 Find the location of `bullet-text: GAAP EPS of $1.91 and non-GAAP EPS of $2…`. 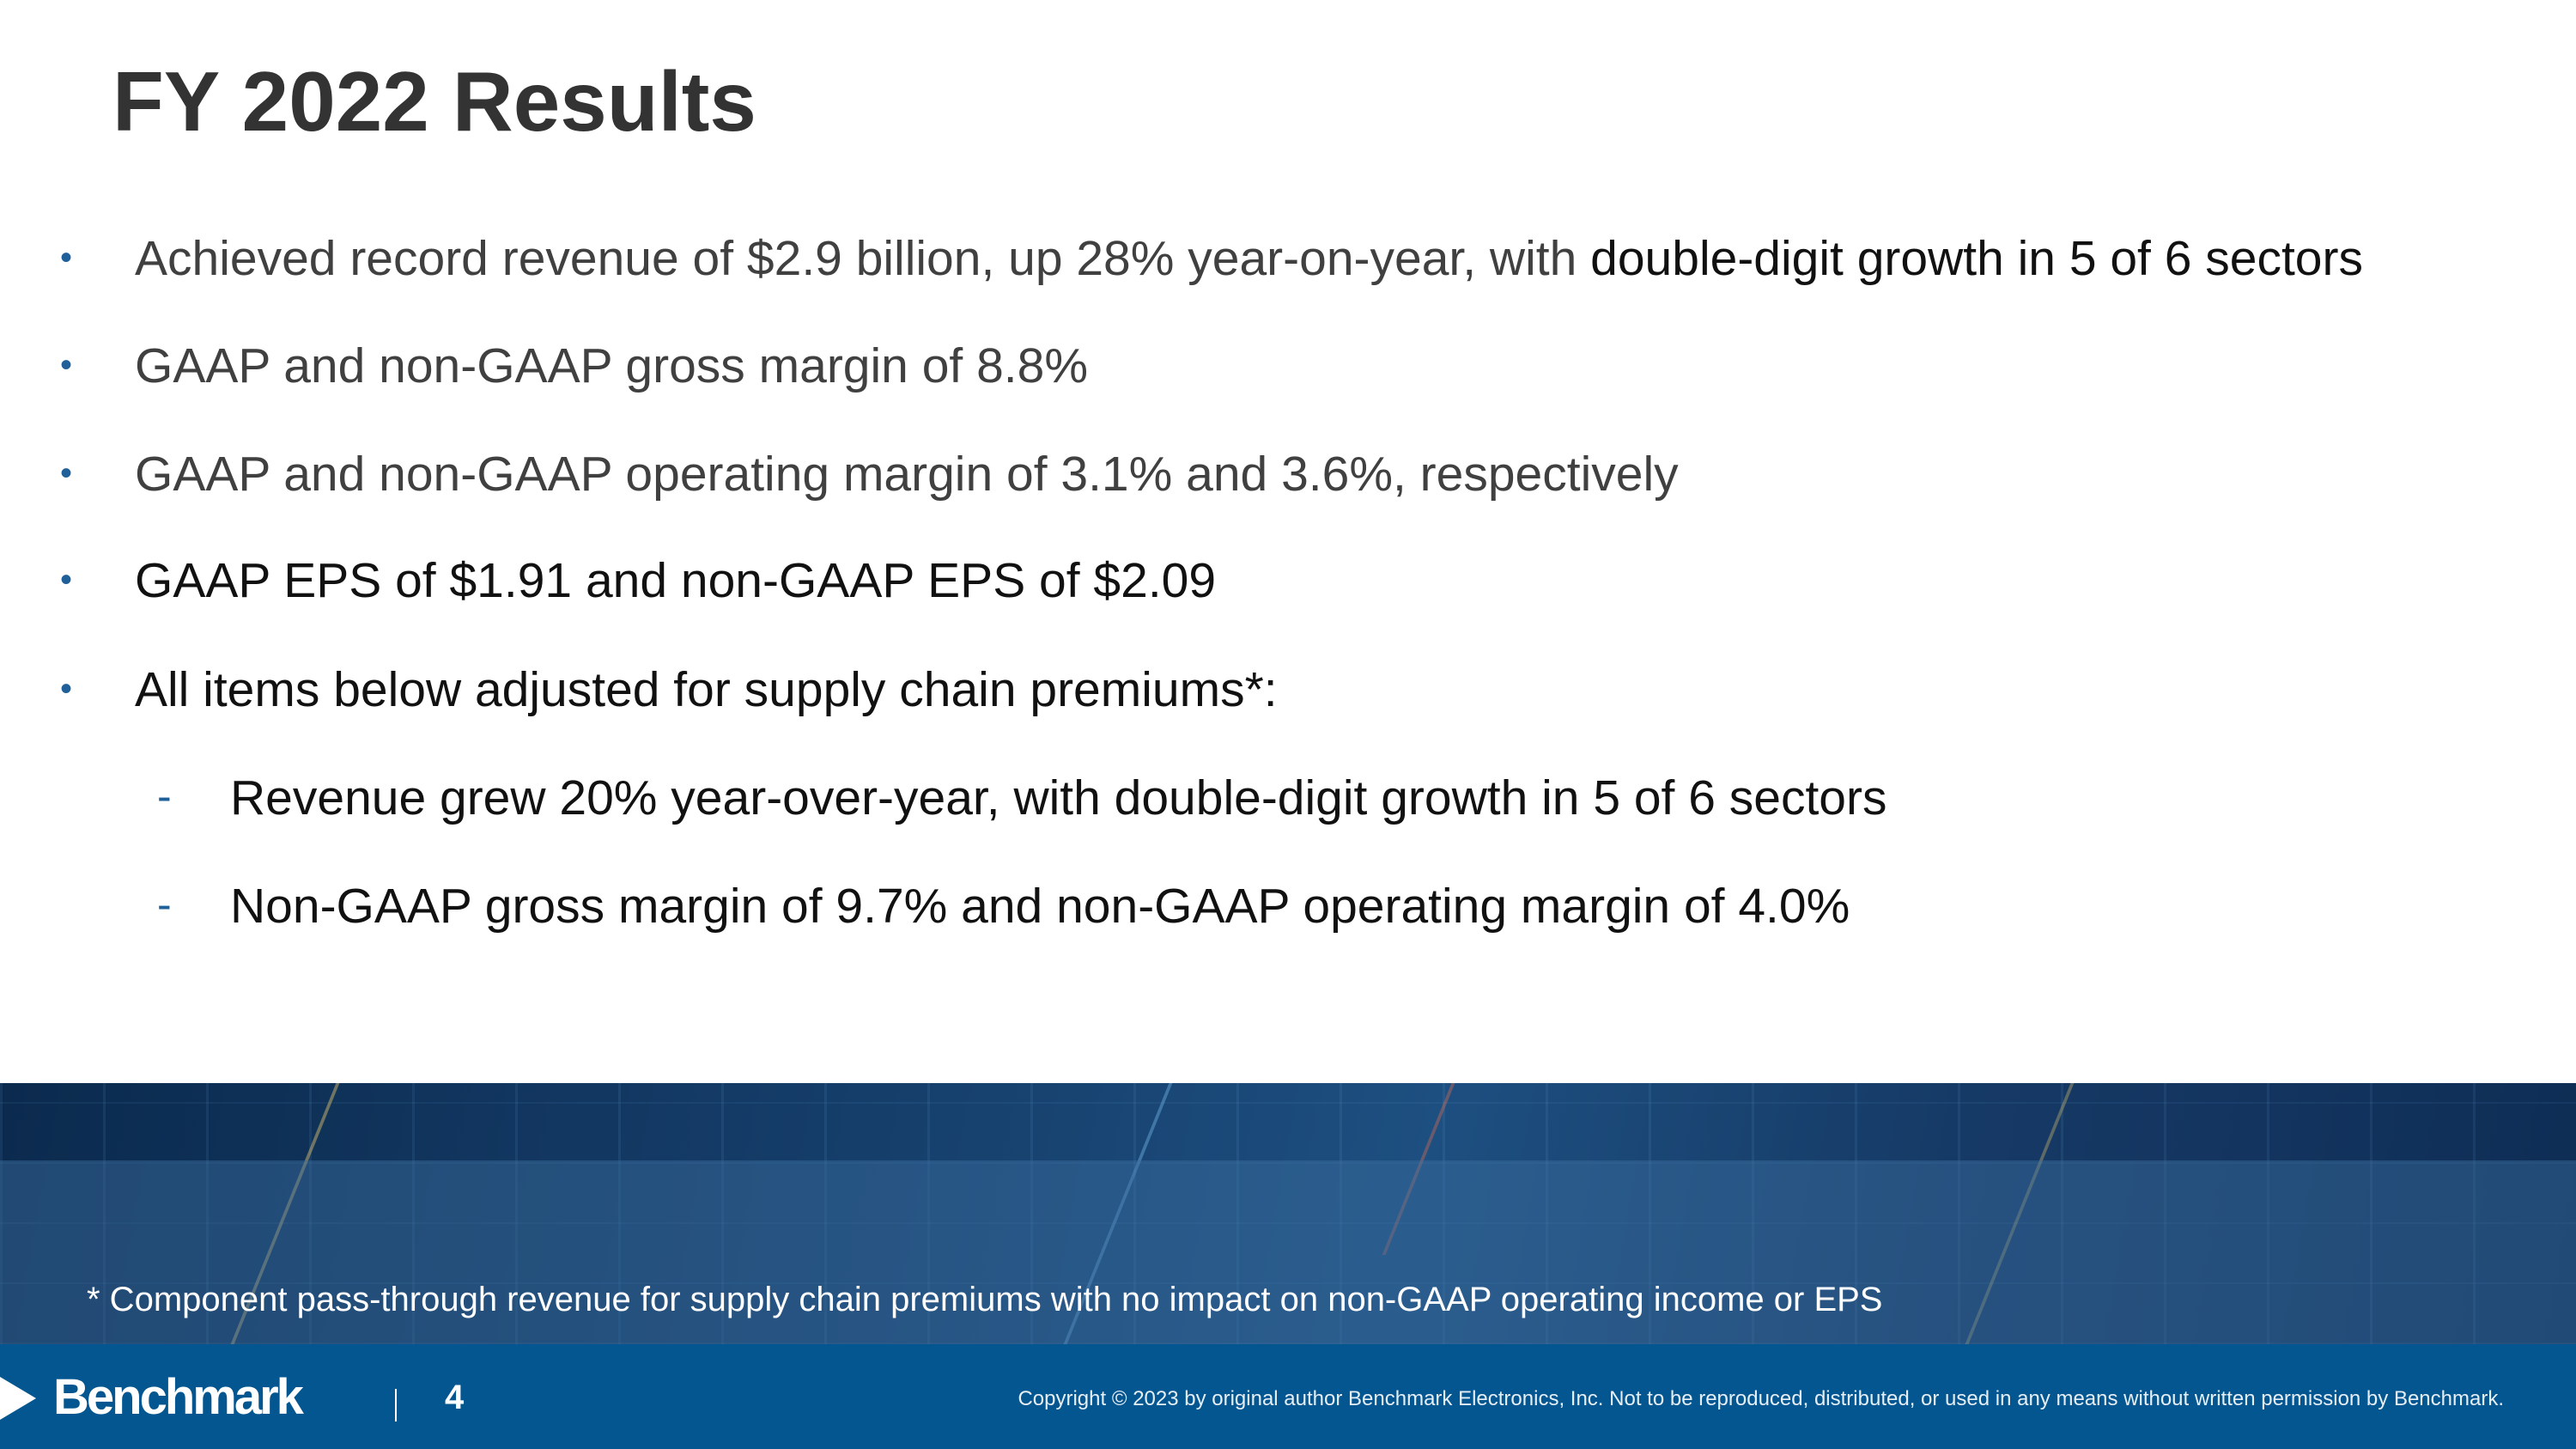

bullet-text: GAAP EPS of $1.91 and non-GAAP EPS of $2… is located at coordinates (676, 580).